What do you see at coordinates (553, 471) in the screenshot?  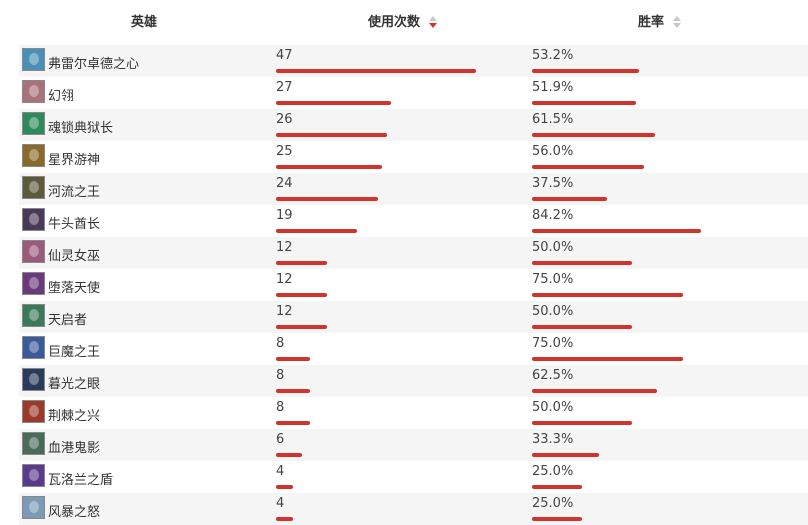 I see `win-rate: 25.0%` at bounding box center [553, 471].